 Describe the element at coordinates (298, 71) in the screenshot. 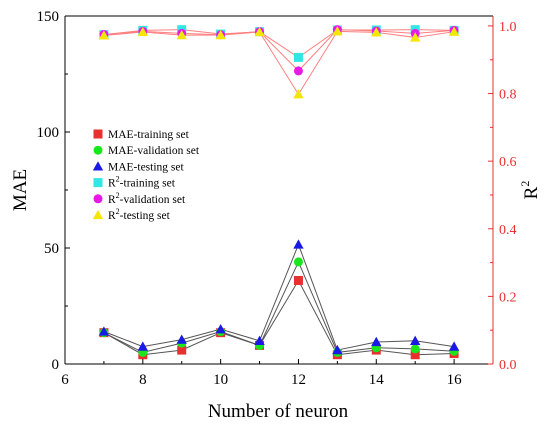

I see `series-4-point` at that location.